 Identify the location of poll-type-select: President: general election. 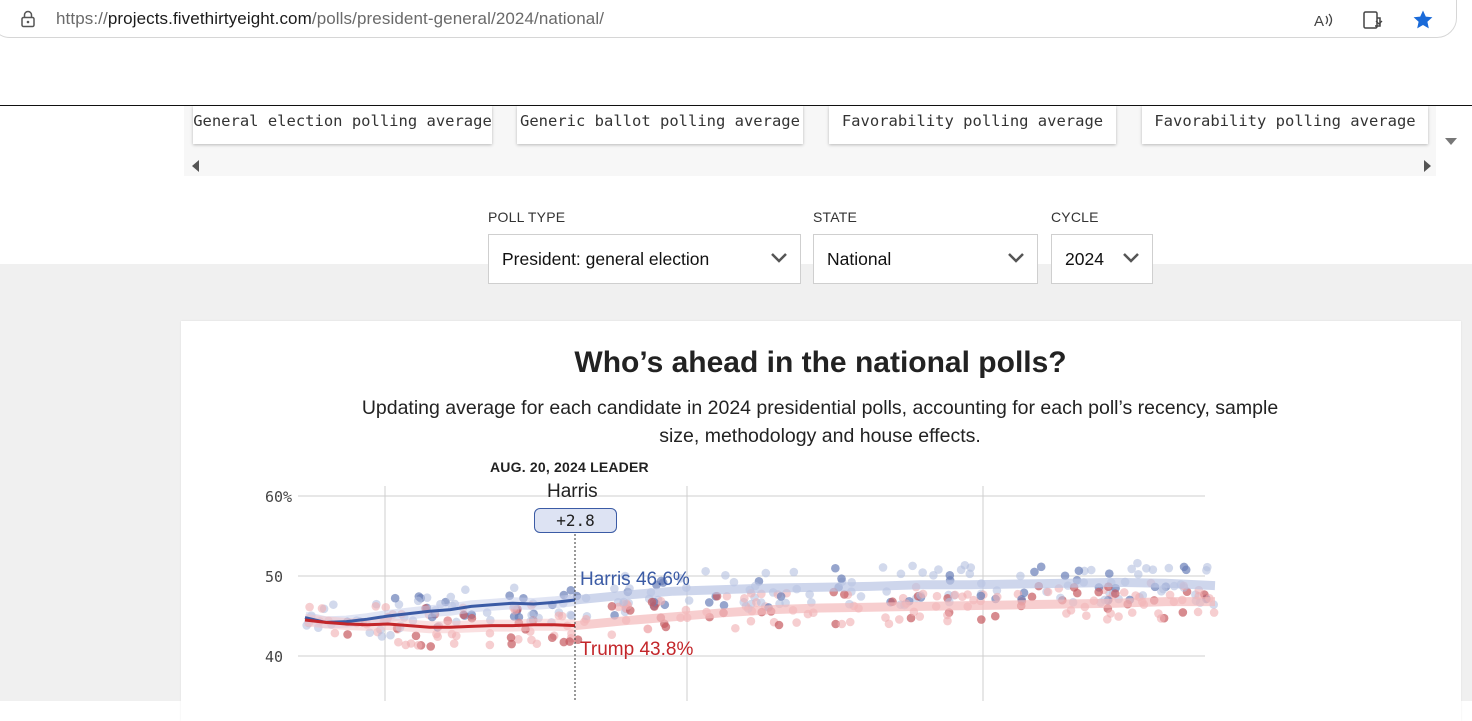
(644, 259).